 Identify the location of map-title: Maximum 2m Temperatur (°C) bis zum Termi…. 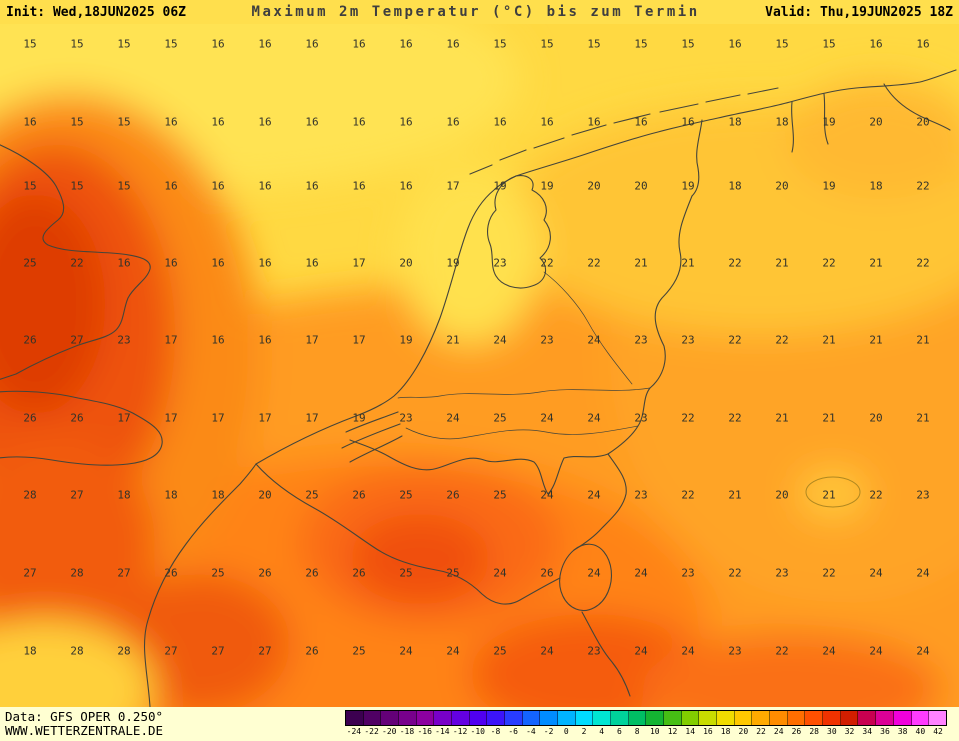
(475, 12).